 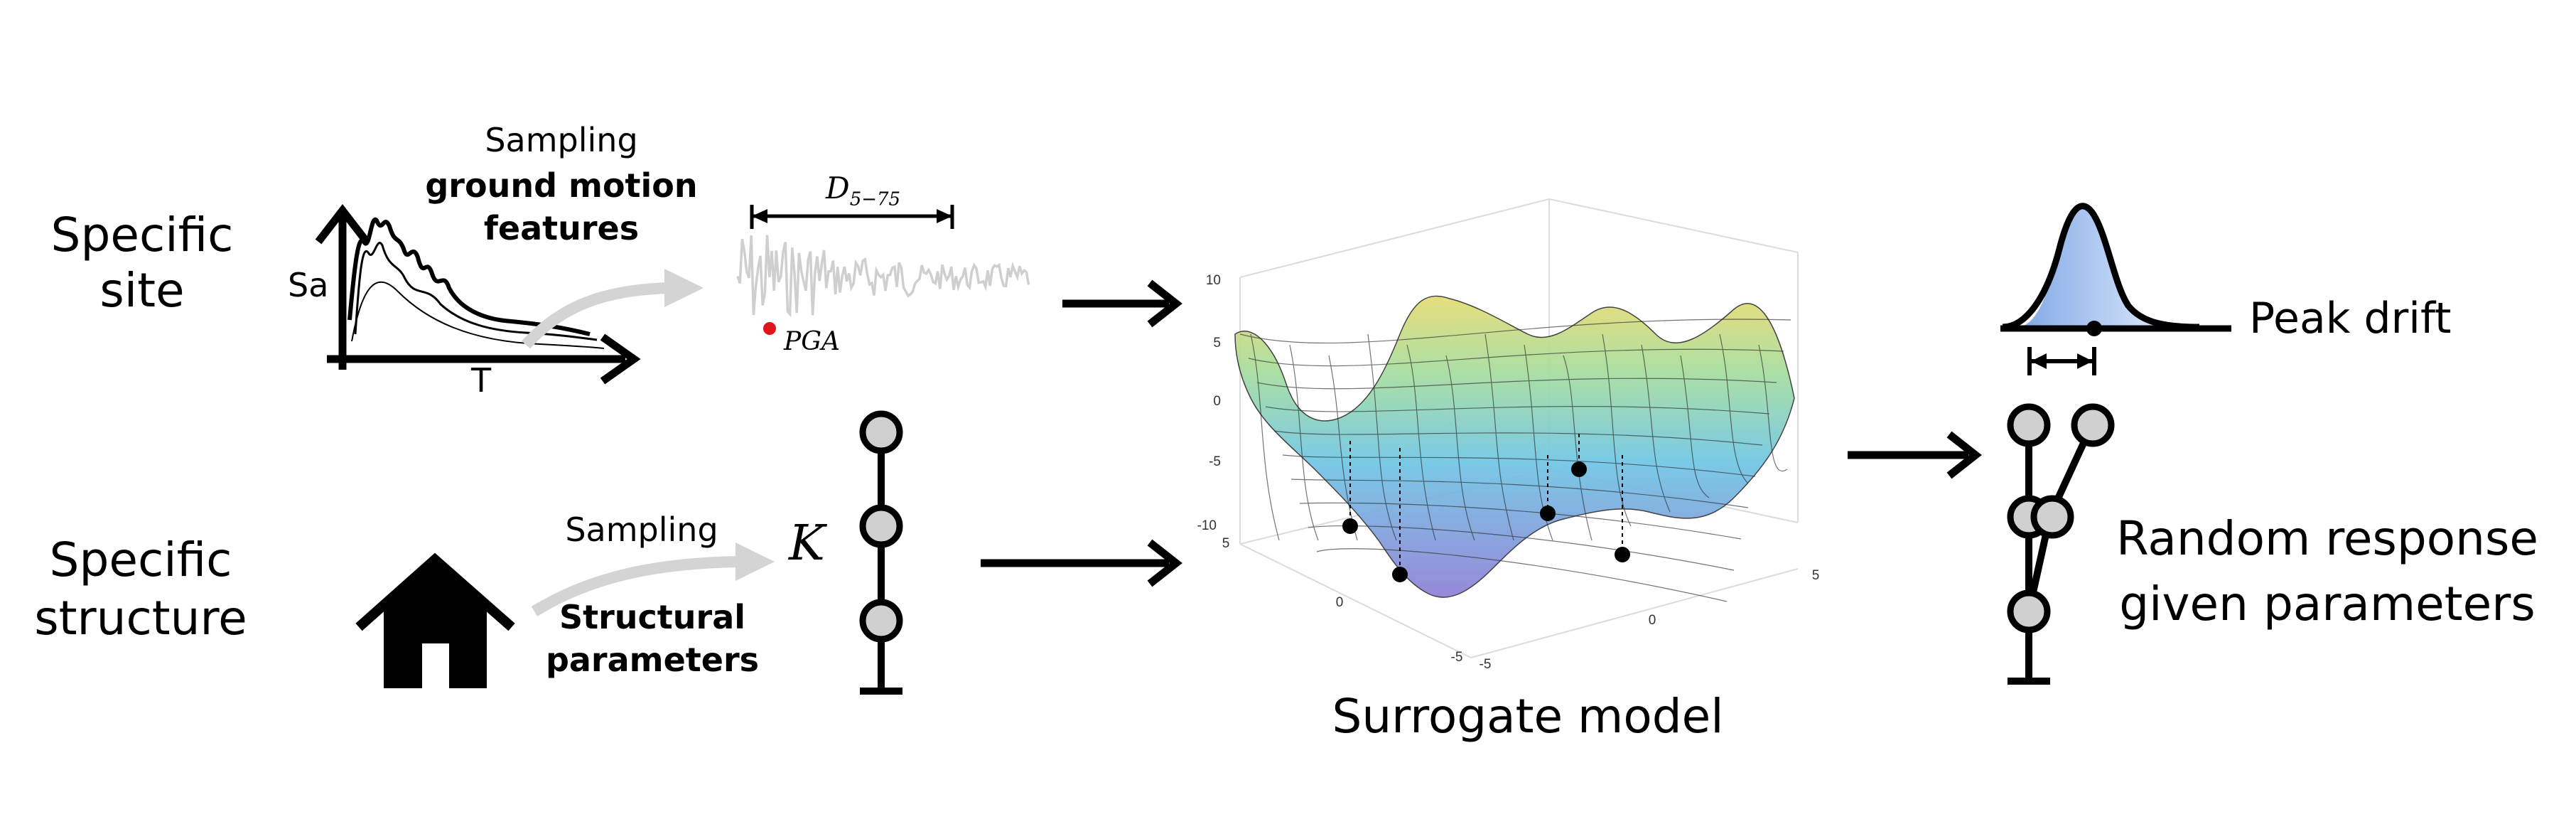 What do you see at coordinates (1486, 664) in the screenshot?
I see `y-tick-label: -5` at bounding box center [1486, 664].